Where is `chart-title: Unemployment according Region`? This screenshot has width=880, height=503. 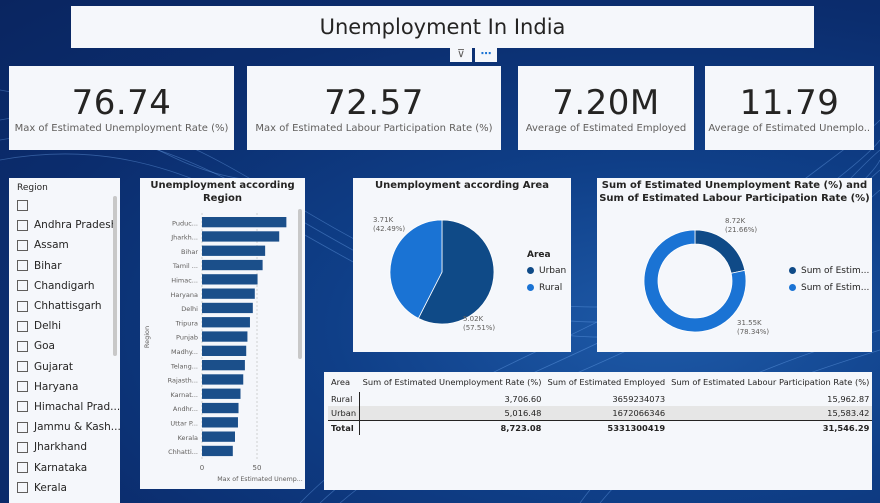 chart-title: Unemployment according Region is located at coordinates (222, 192).